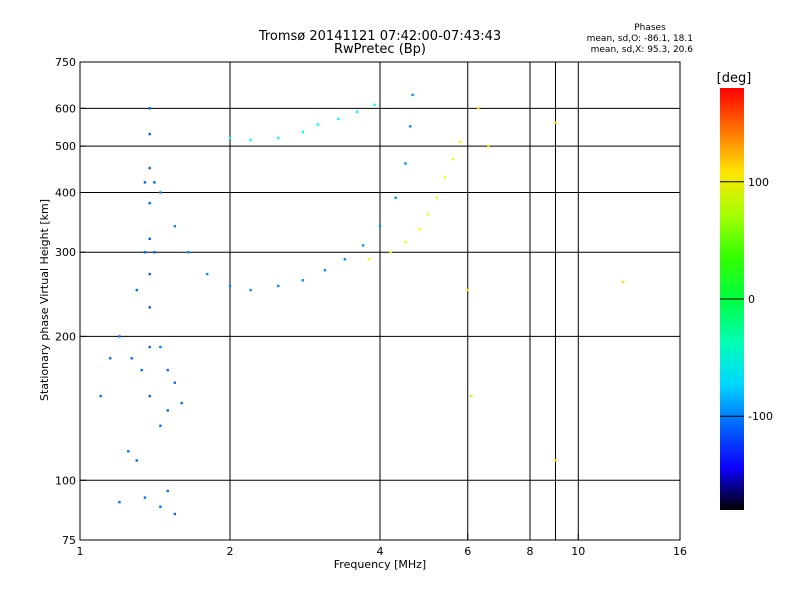 The width and height of the screenshot is (800, 600). What do you see at coordinates (751, 299) in the screenshot?
I see `colorbar-tick-label: 0` at bounding box center [751, 299].